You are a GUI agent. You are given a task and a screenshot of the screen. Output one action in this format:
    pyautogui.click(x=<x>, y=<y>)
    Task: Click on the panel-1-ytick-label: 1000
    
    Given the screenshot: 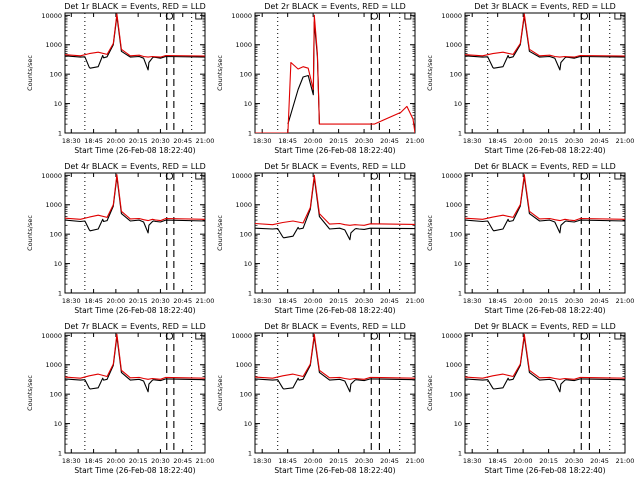 What is the action you would take?
    pyautogui.click(x=53, y=45)
    